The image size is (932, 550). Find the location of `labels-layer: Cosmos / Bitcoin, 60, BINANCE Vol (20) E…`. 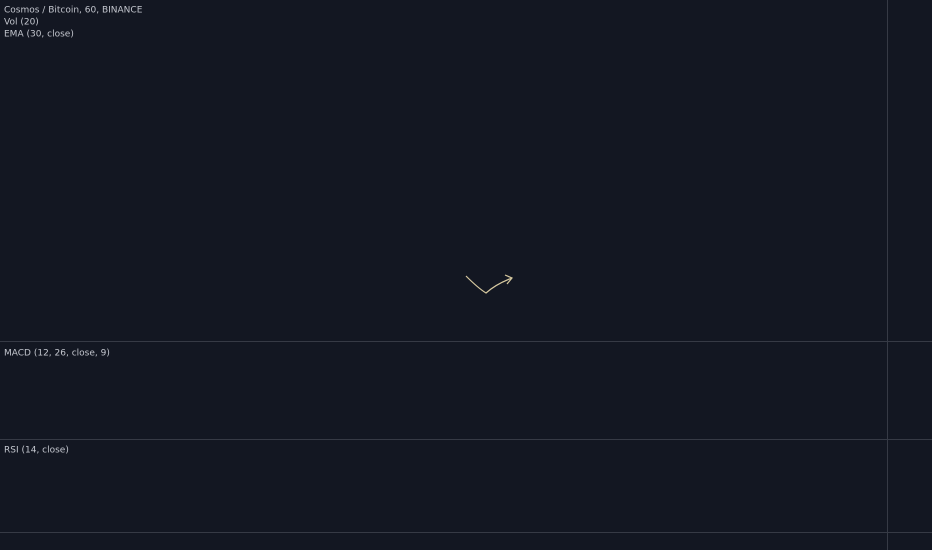

labels-layer: Cosmos / Bitcoin, 60, BINANCE Vol (20) E… is located at coordinates (73, 231).